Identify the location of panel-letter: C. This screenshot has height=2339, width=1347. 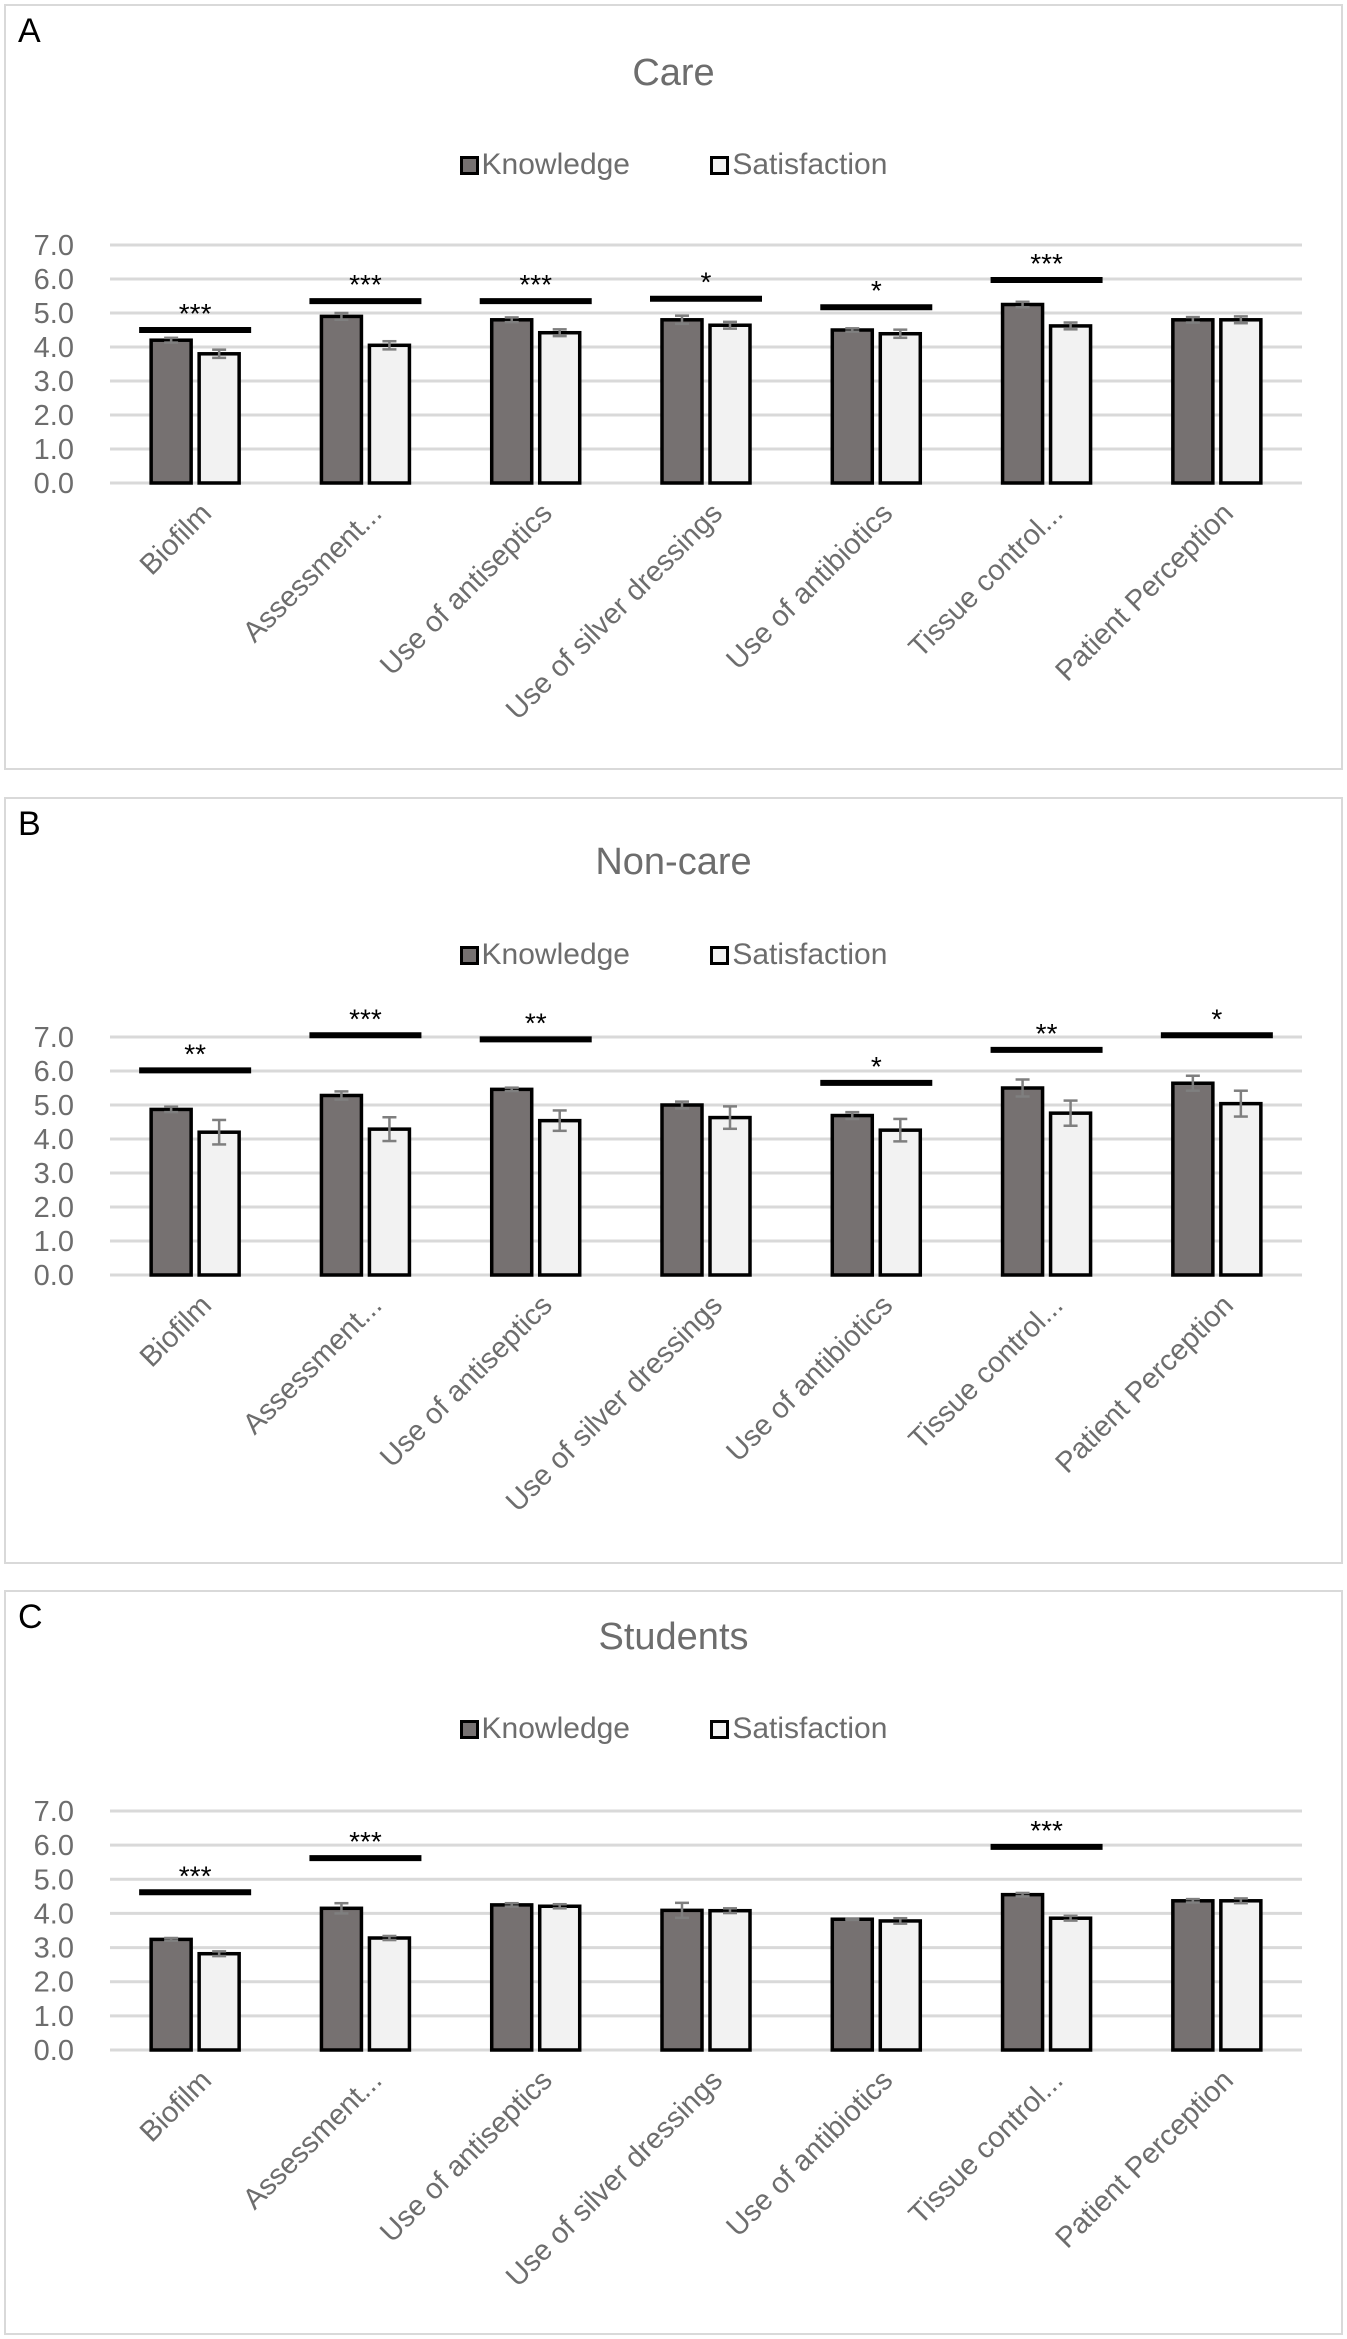
(30, 1617).